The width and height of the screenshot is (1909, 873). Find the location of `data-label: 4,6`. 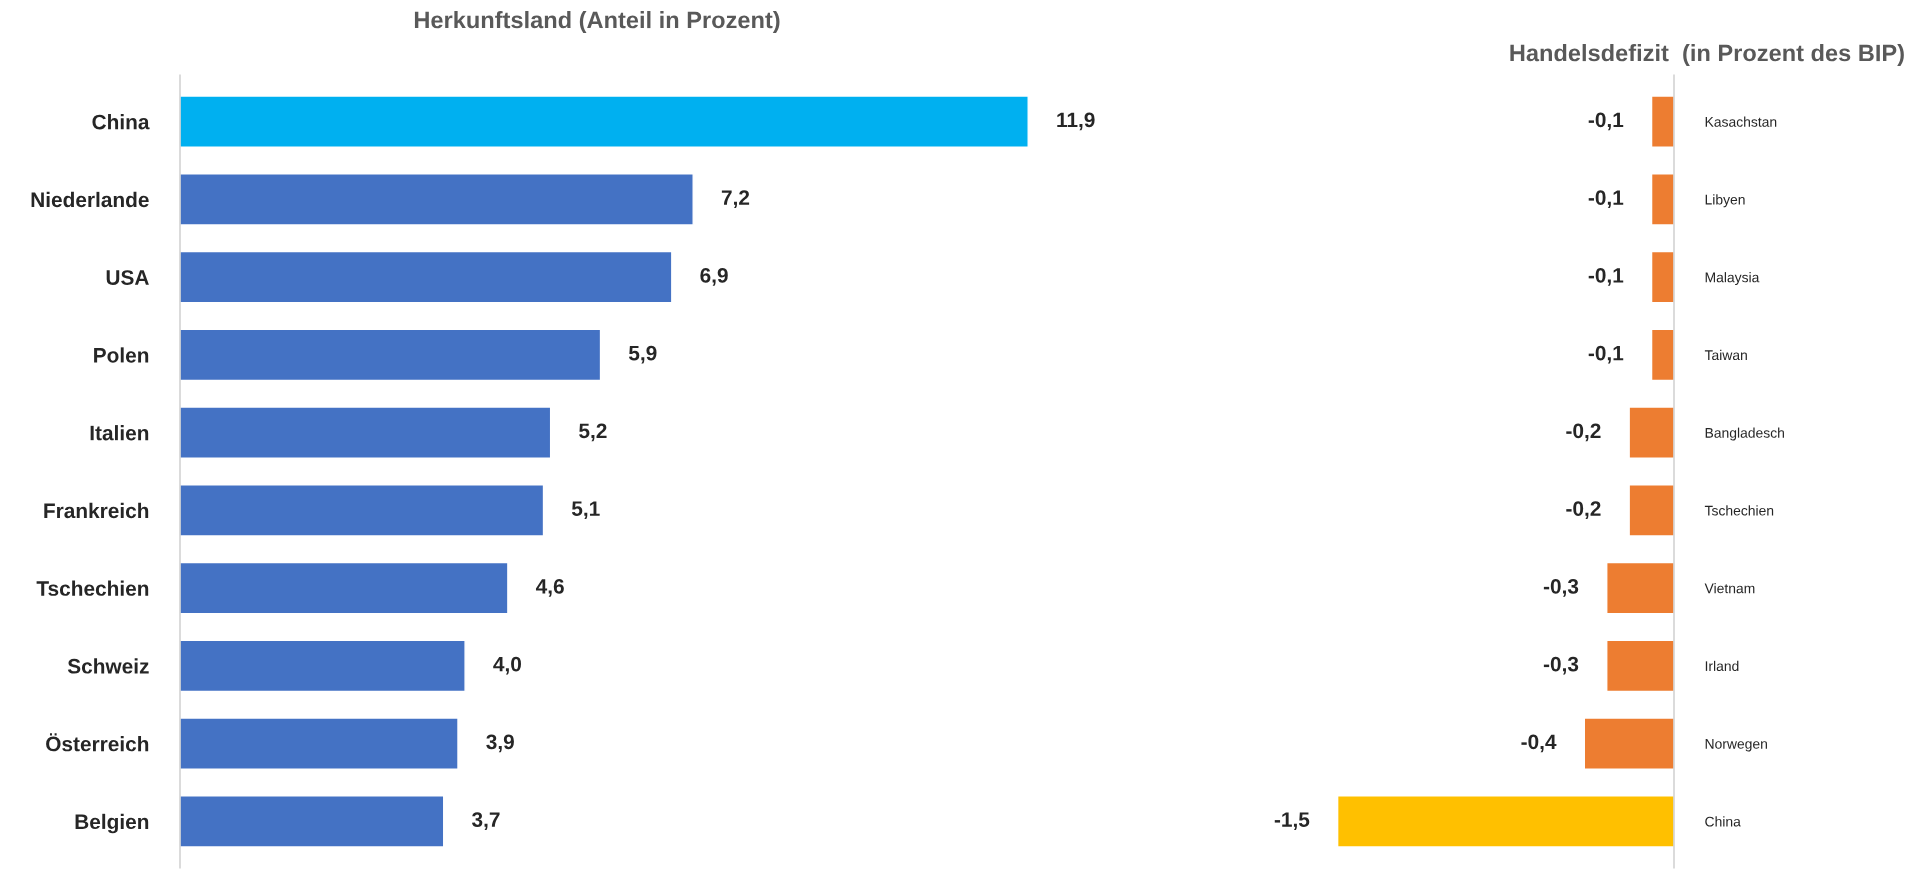

data-label: 4,6 is located at coordinates (549, 587).